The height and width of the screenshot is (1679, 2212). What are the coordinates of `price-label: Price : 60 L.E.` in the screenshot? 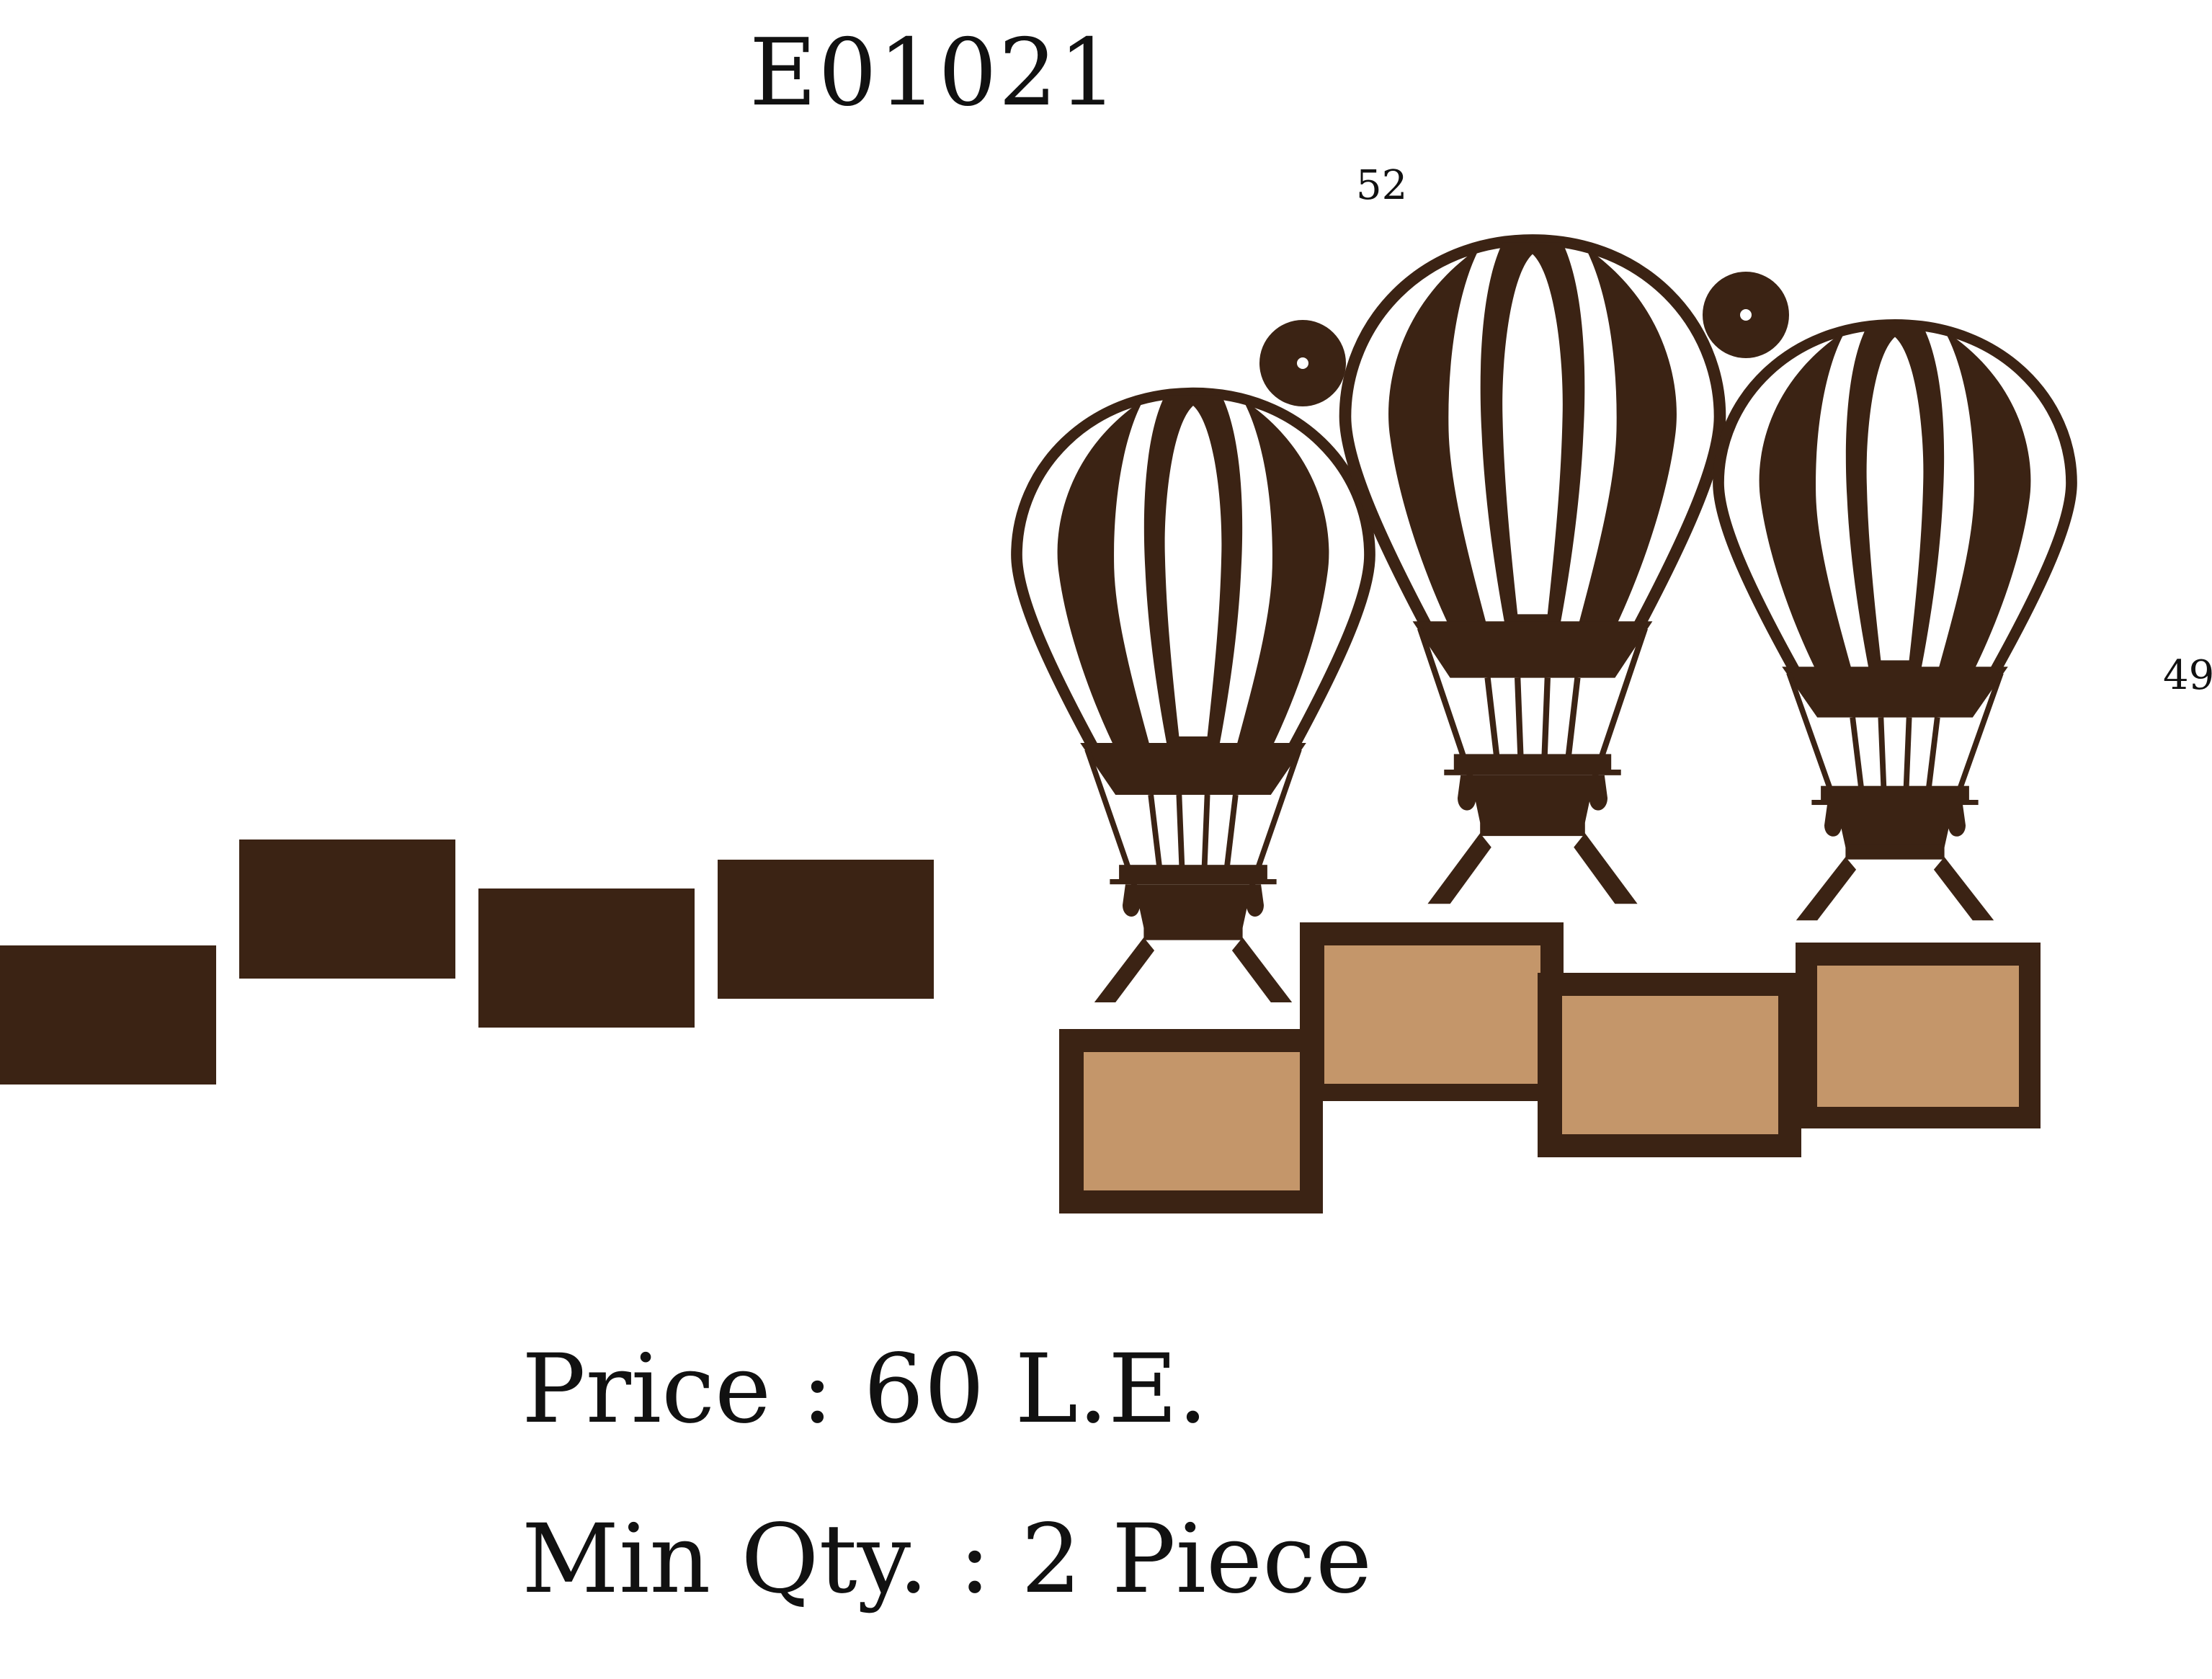 It's located at (865, 1389).